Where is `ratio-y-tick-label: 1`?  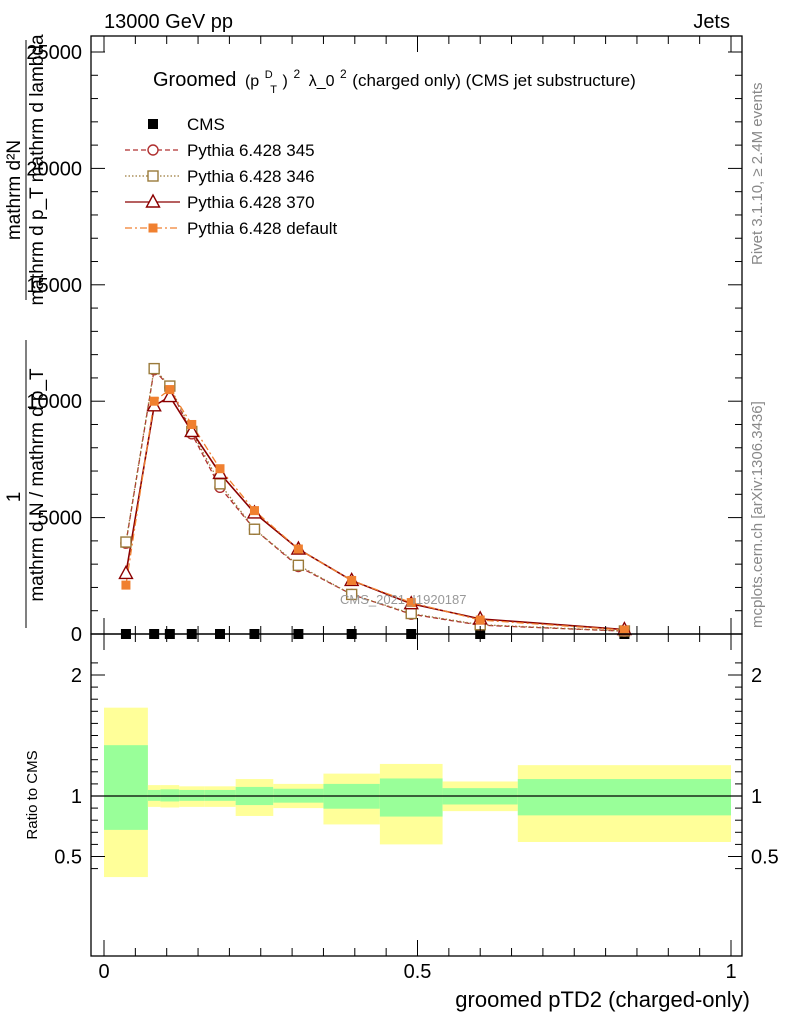
ratio-y-tick-label: 1 is located at coordinates (76, 797).